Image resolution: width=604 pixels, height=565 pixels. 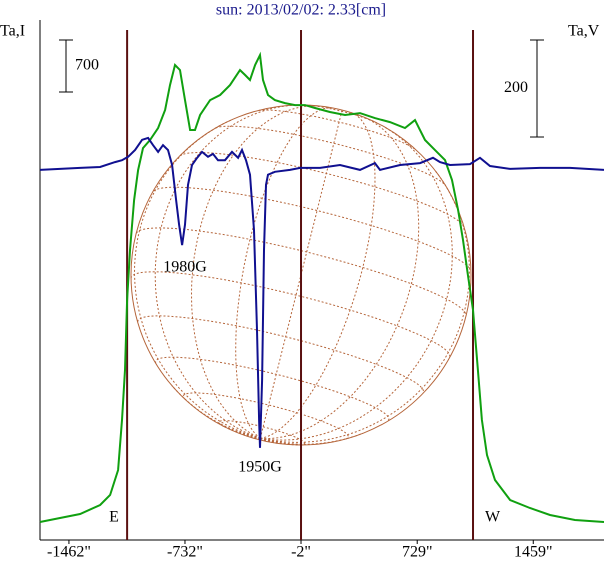 I want to click on y2-axis-label: Ta,V, so click(x=584, y=31).